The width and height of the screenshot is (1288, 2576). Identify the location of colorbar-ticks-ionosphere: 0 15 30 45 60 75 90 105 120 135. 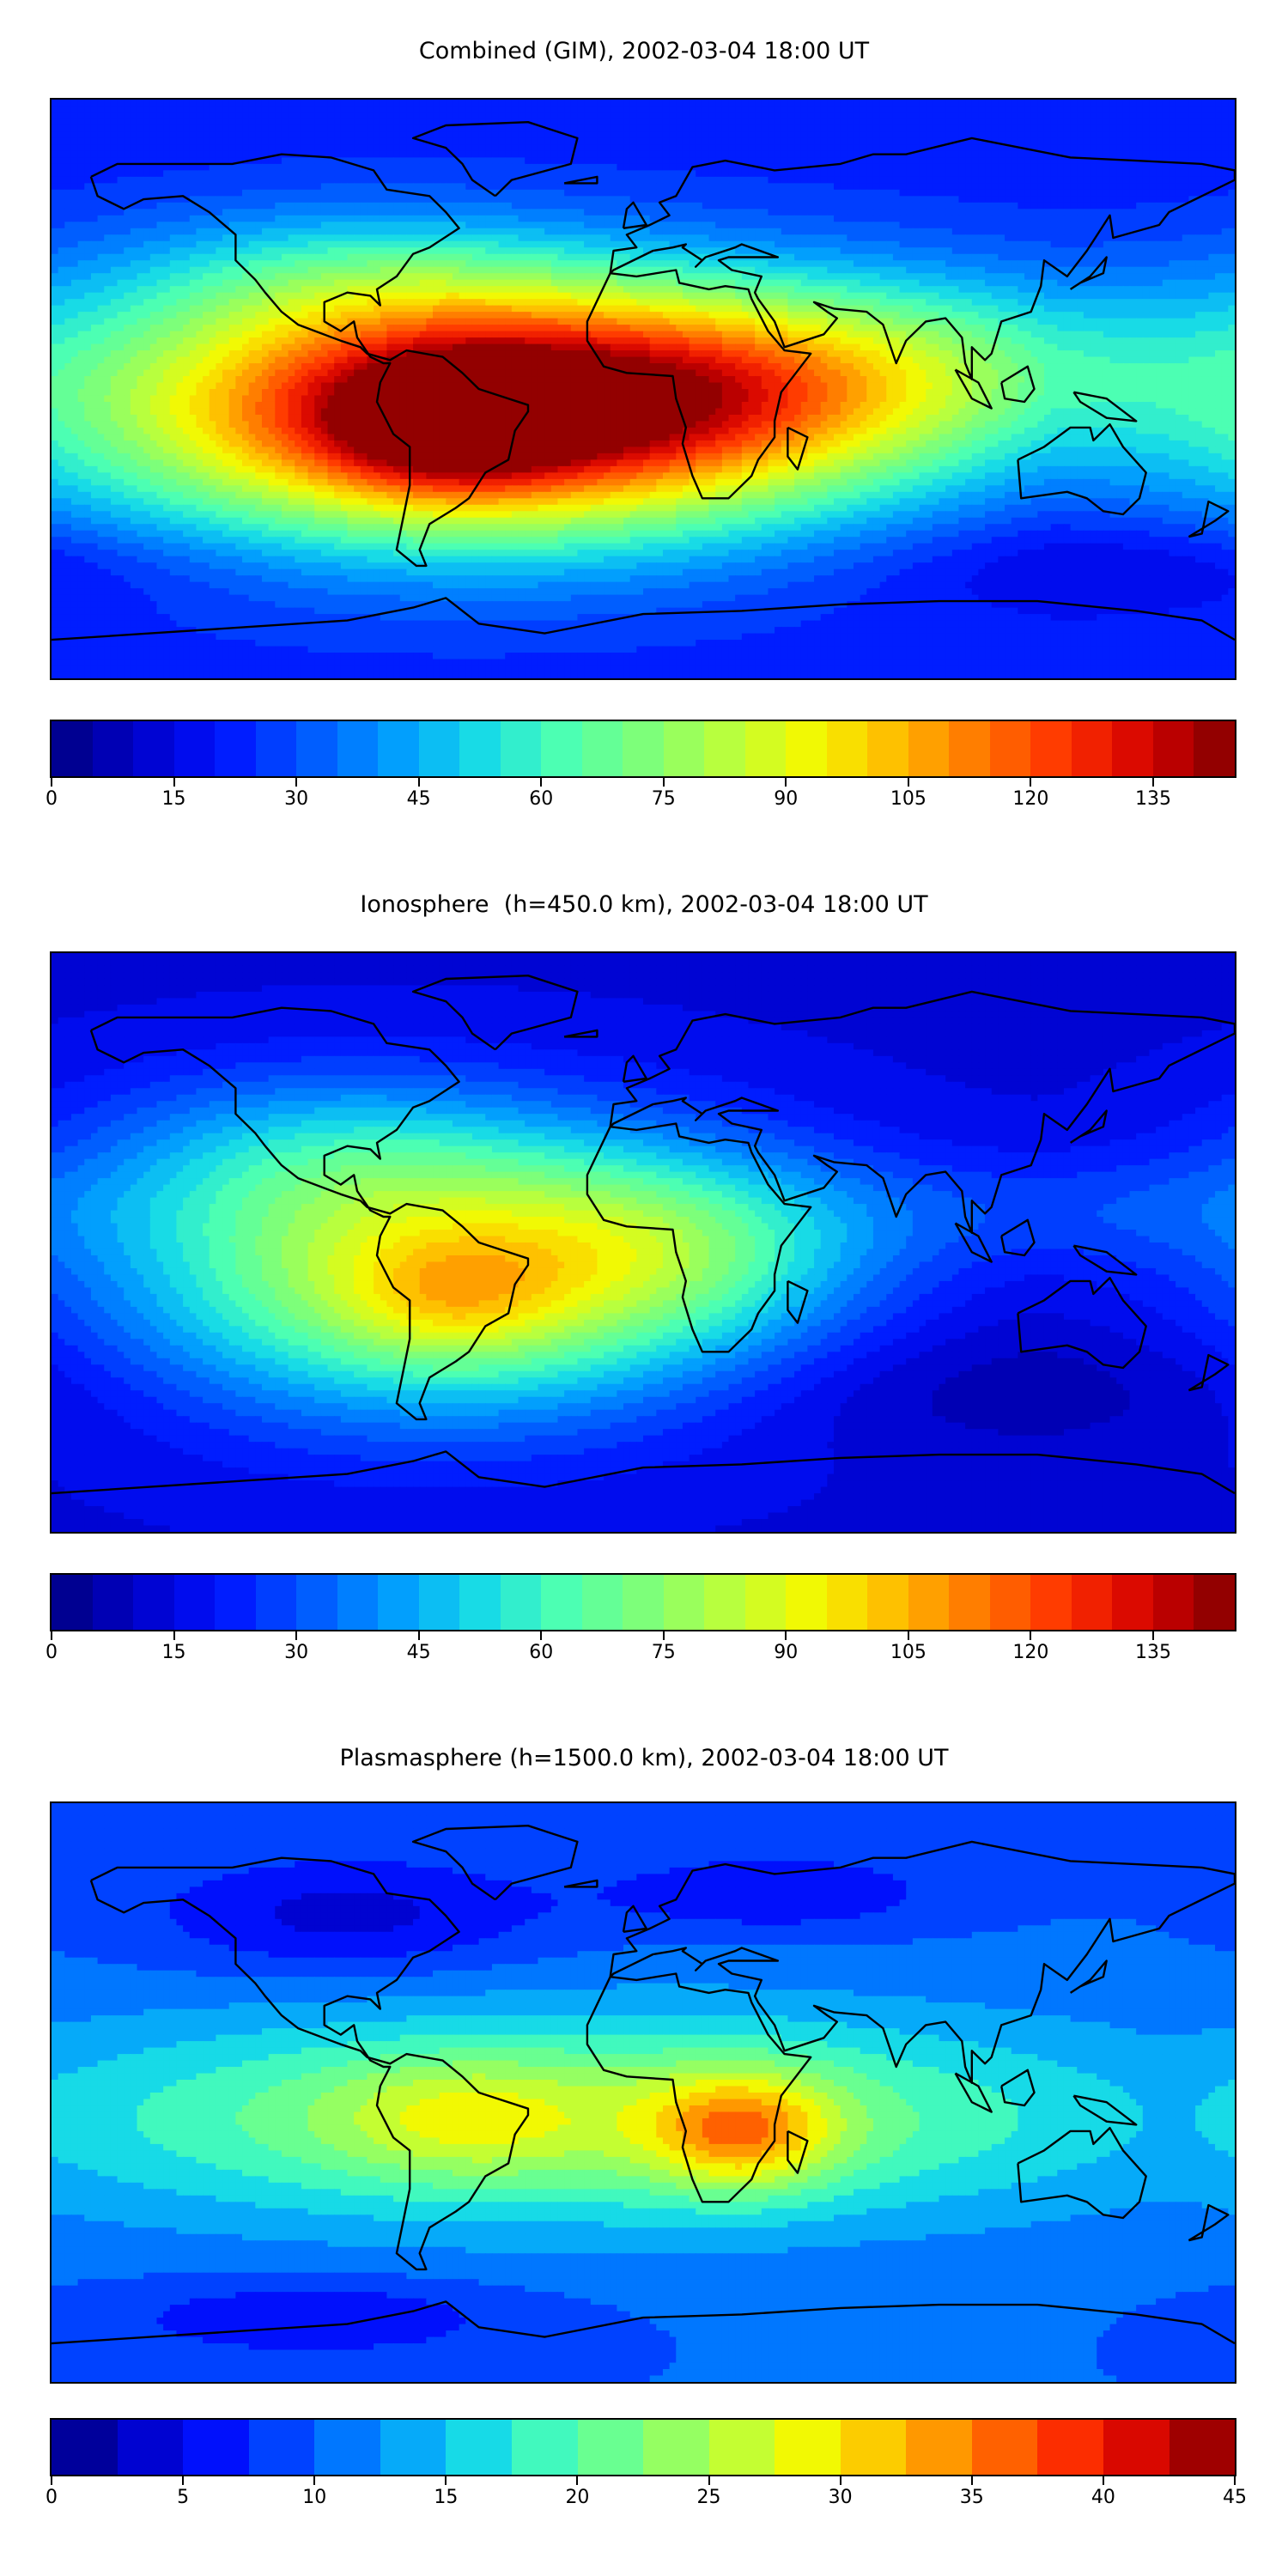
(641, 1649).